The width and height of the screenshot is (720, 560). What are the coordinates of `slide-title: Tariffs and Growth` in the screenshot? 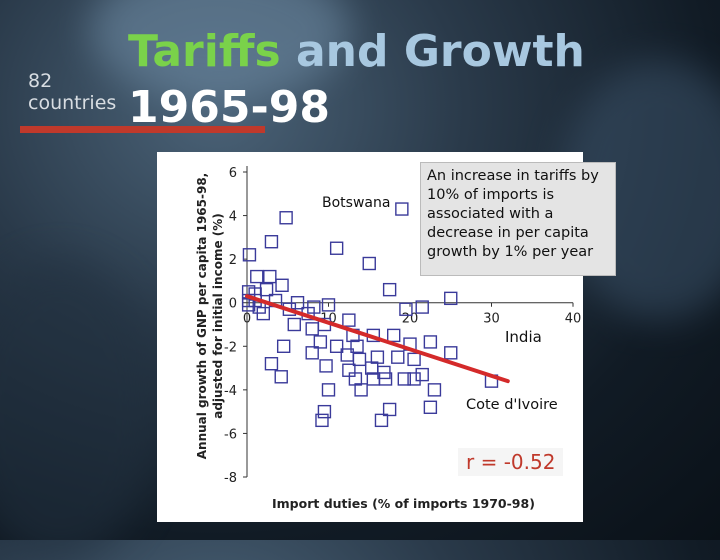 It's located at (356, 51).